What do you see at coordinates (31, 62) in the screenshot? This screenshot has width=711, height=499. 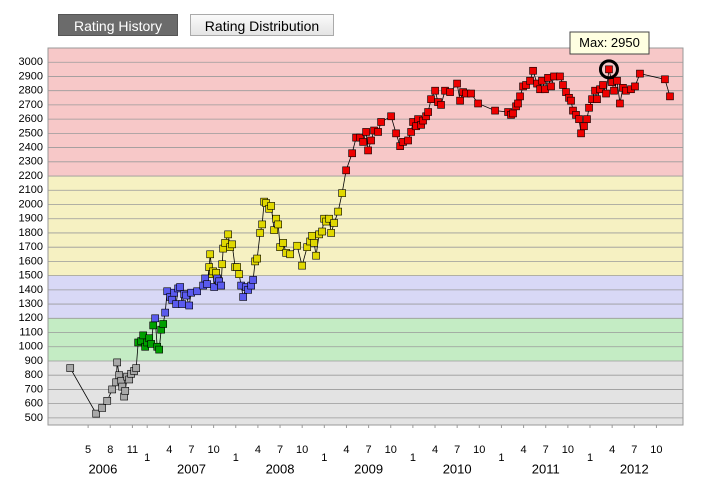 I see `y-tick-label: 3000` at bounding box center [31, 62].